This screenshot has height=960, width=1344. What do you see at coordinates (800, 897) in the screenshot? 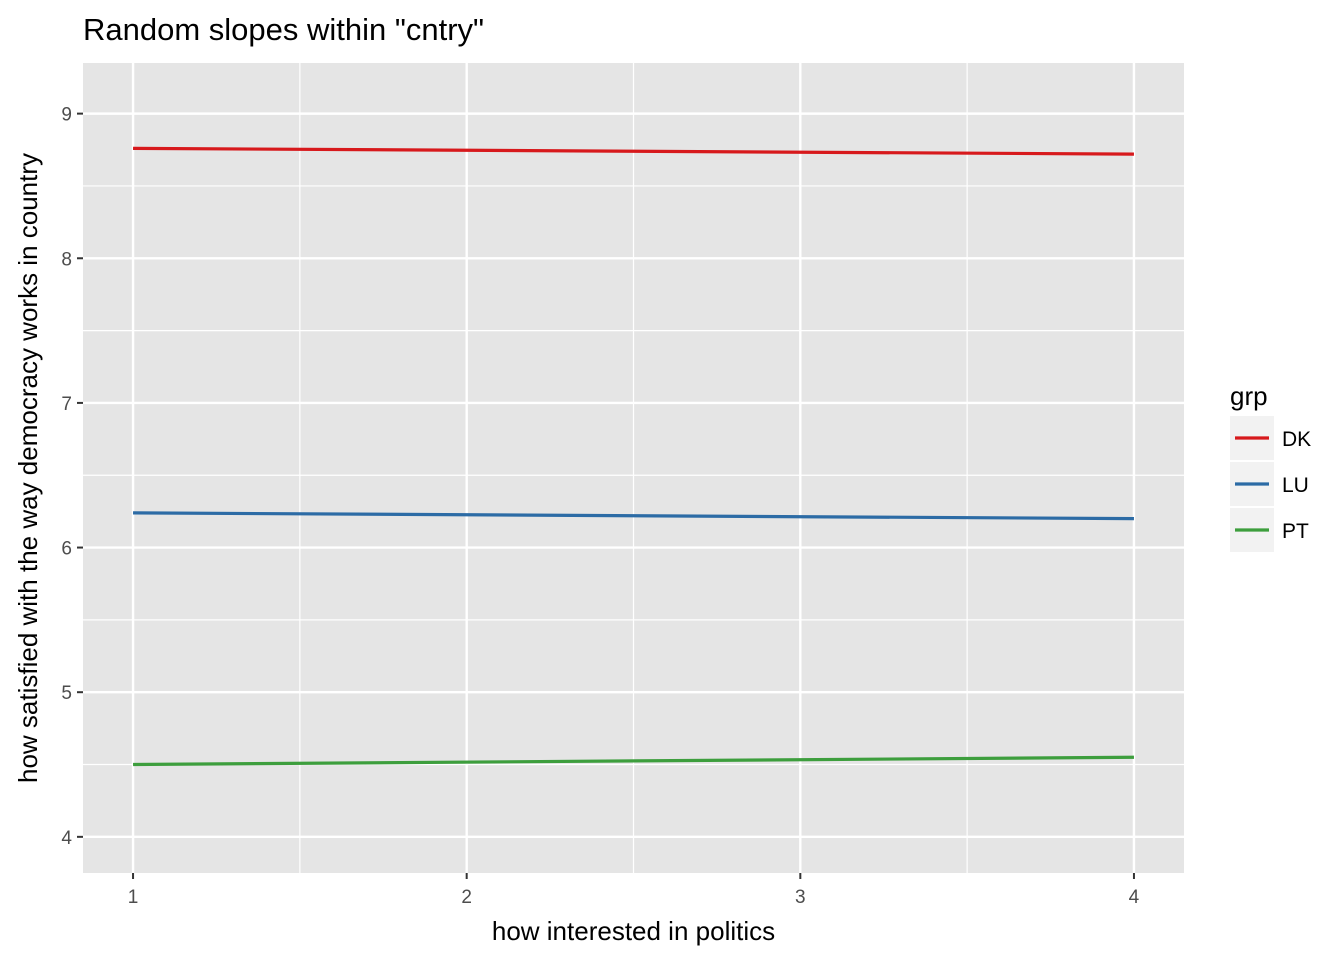
I see `x-tick-label: 3` at bounding box center [800, 897].